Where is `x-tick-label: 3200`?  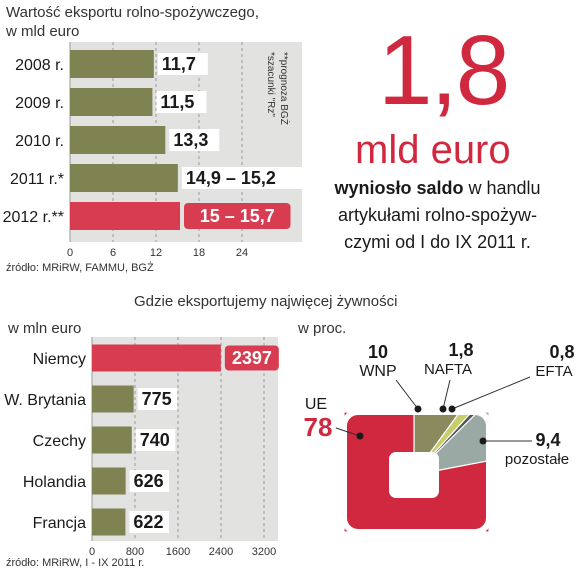 x-tick-label: 3200 is located at coordinates (264, 552).